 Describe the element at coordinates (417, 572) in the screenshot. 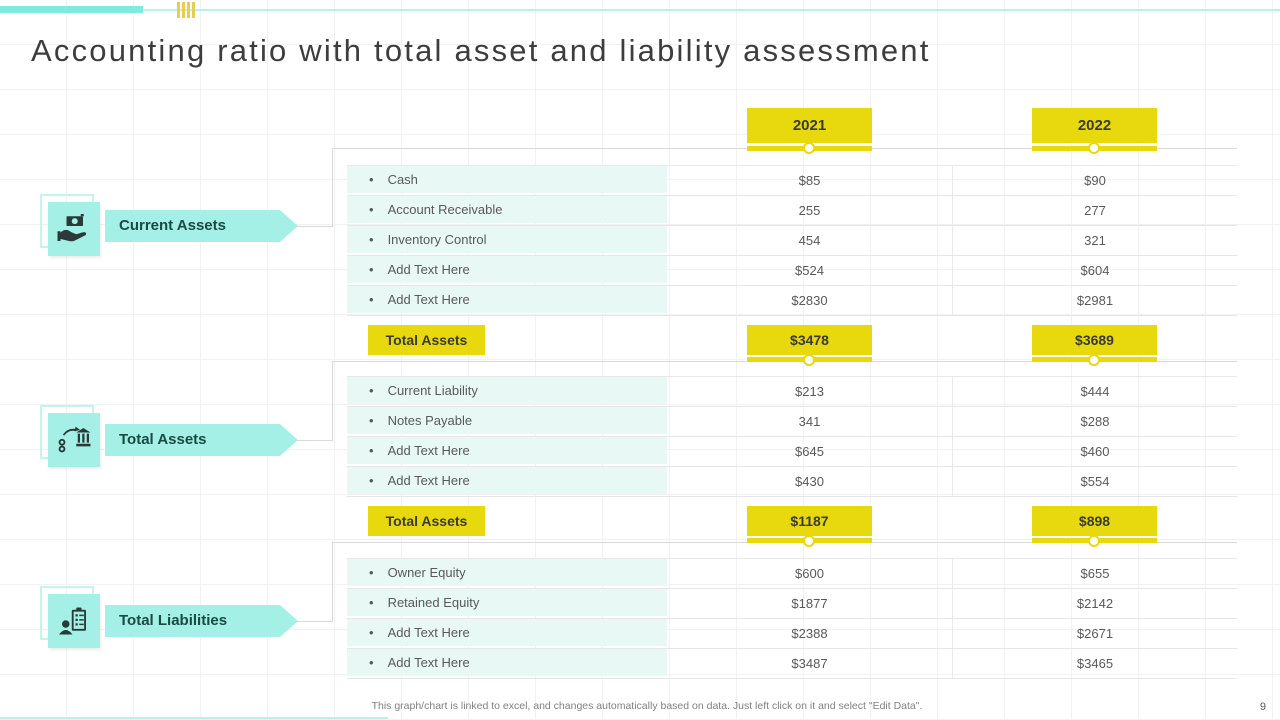

I see `row-label: Owner Equity` at that location.